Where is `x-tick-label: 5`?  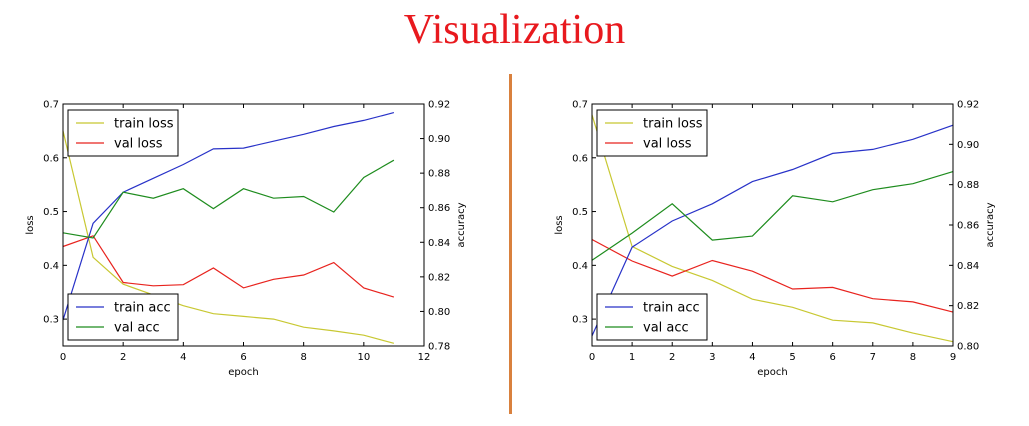 x-tick-label: 5 is located at coordinates (792, 357).